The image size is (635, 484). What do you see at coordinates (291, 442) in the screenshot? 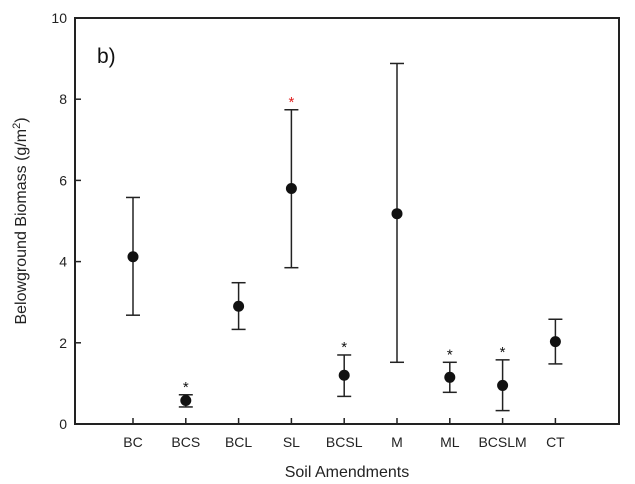
I see `x-tick-label: SL` at bounding box center [291, 442].